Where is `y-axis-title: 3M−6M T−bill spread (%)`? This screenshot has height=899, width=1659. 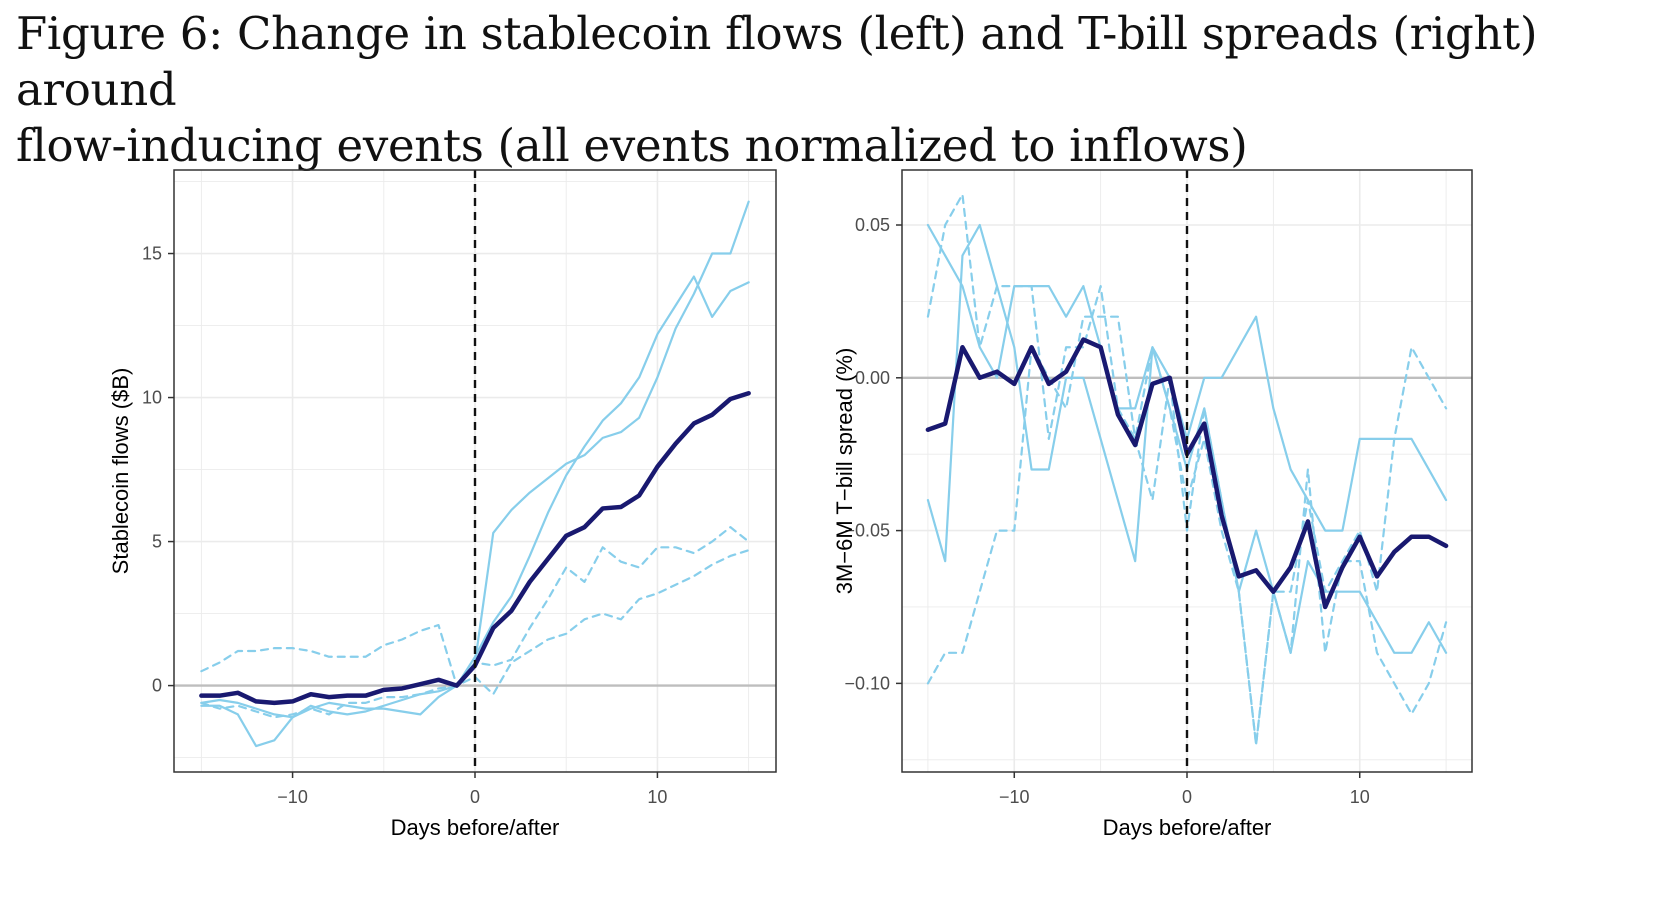 y-axis-title: 3M−6M T−bill spread (%) is located at coordinates (844, 471).